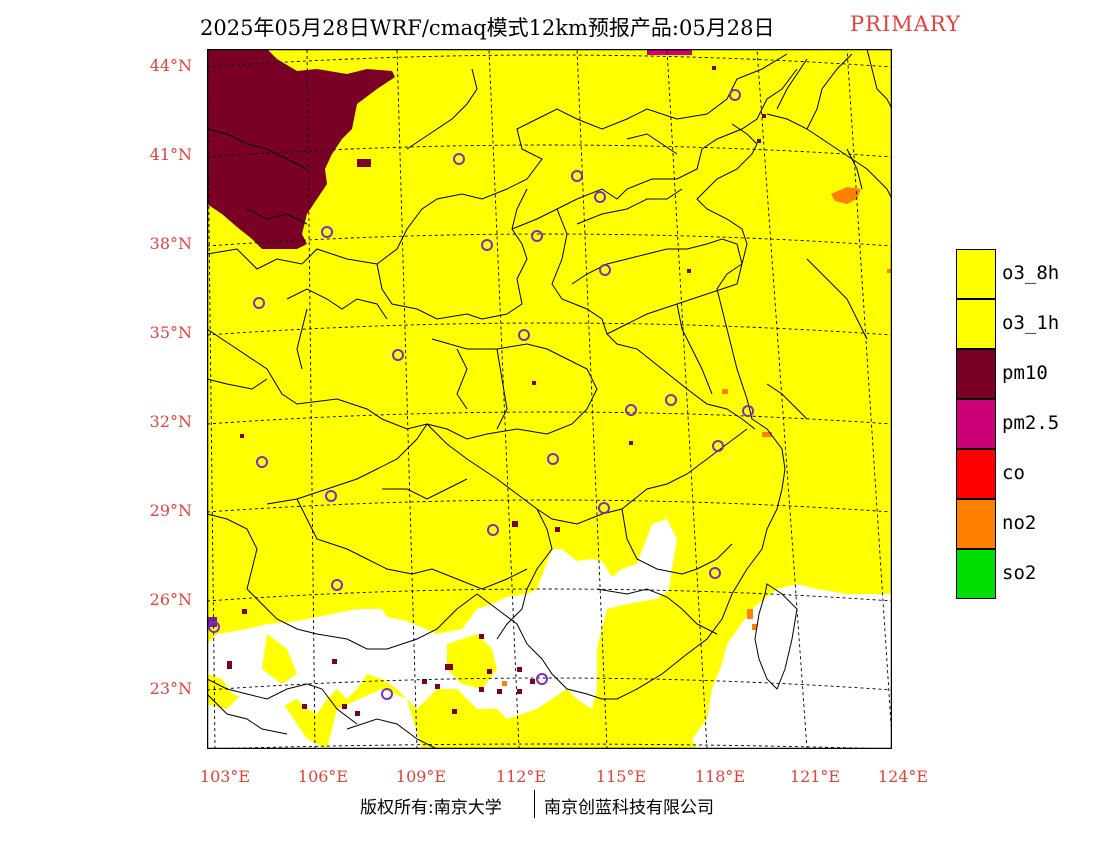 This screenshot has width=1100, height=850. Describe the element at coordinates (170, 154) in the screenshot. I see `lat-label-41n: 41°N` at that location.